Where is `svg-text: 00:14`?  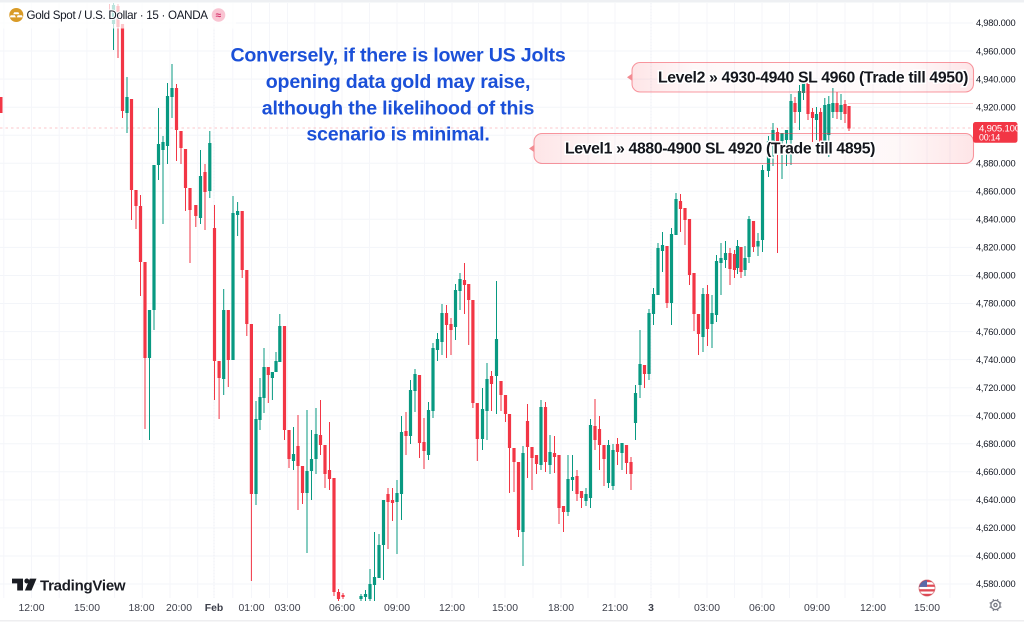
svg-text: 00:14 is located at coordinates (989, 138).